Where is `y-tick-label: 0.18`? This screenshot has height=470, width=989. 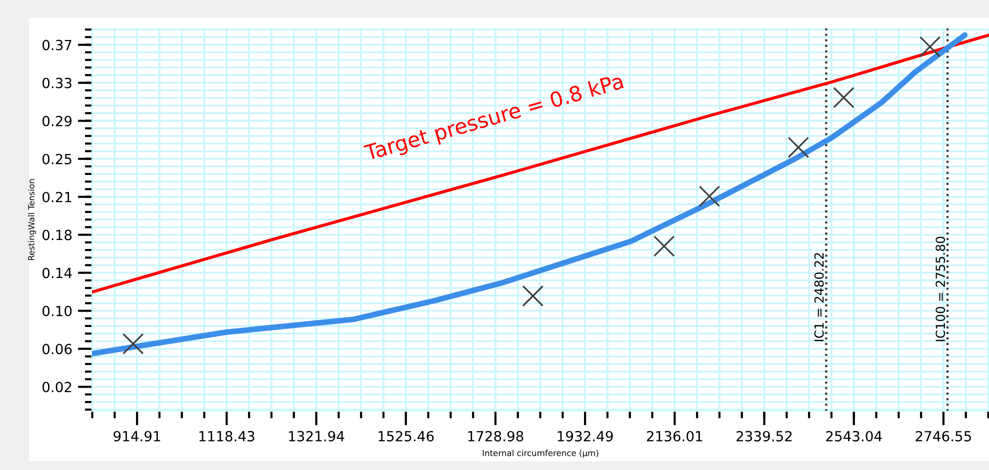 y-tick-label: 0.18 is located at coordinates (57, 235).